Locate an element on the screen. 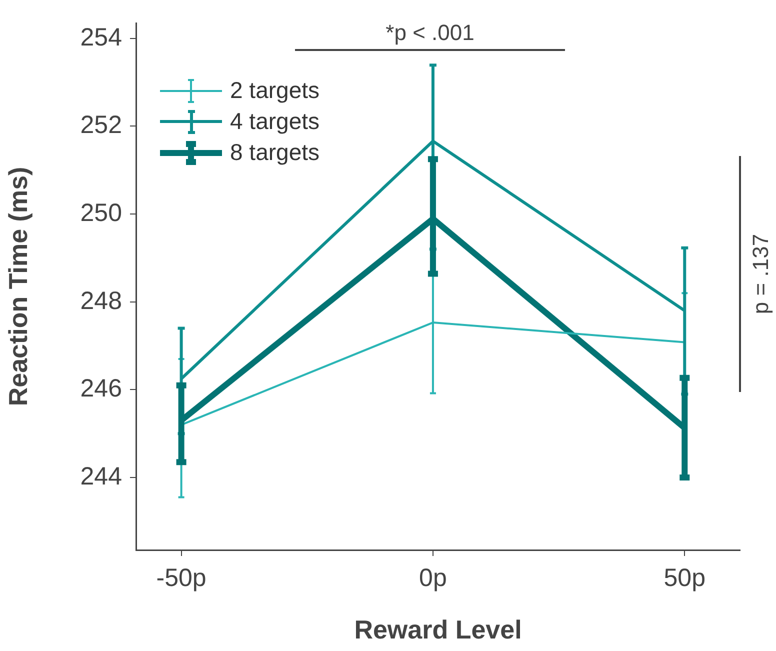  y-tick-label: 254 is located at coordinates (101, 37).